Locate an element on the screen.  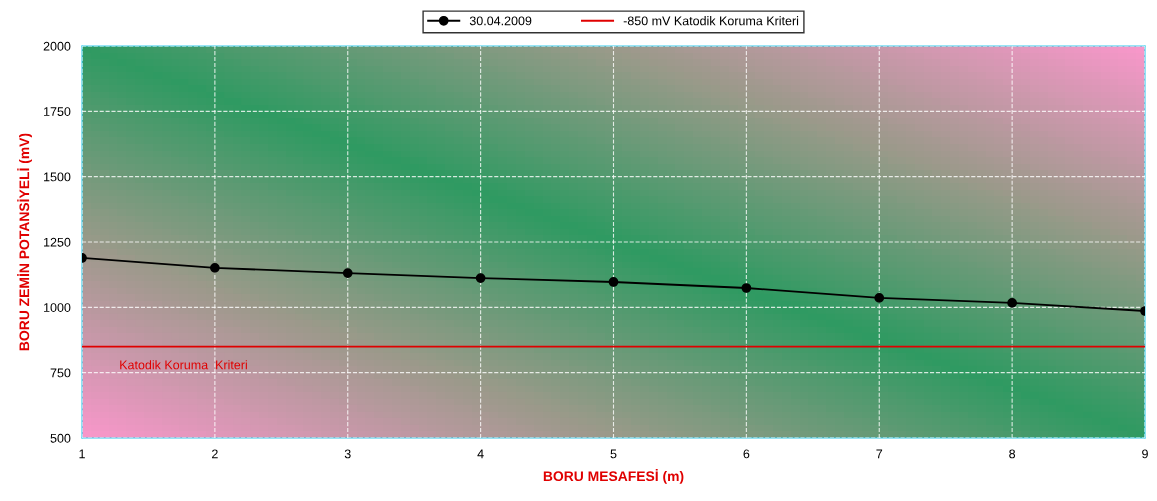
x-tick-label: 4 is located at coordinates (480, 454).